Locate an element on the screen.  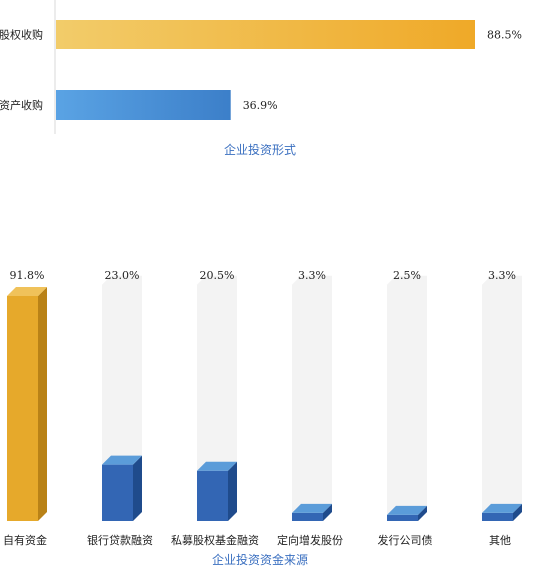
bar-group: 2.5% 发行公司债 is located at coordinates (405, 408).